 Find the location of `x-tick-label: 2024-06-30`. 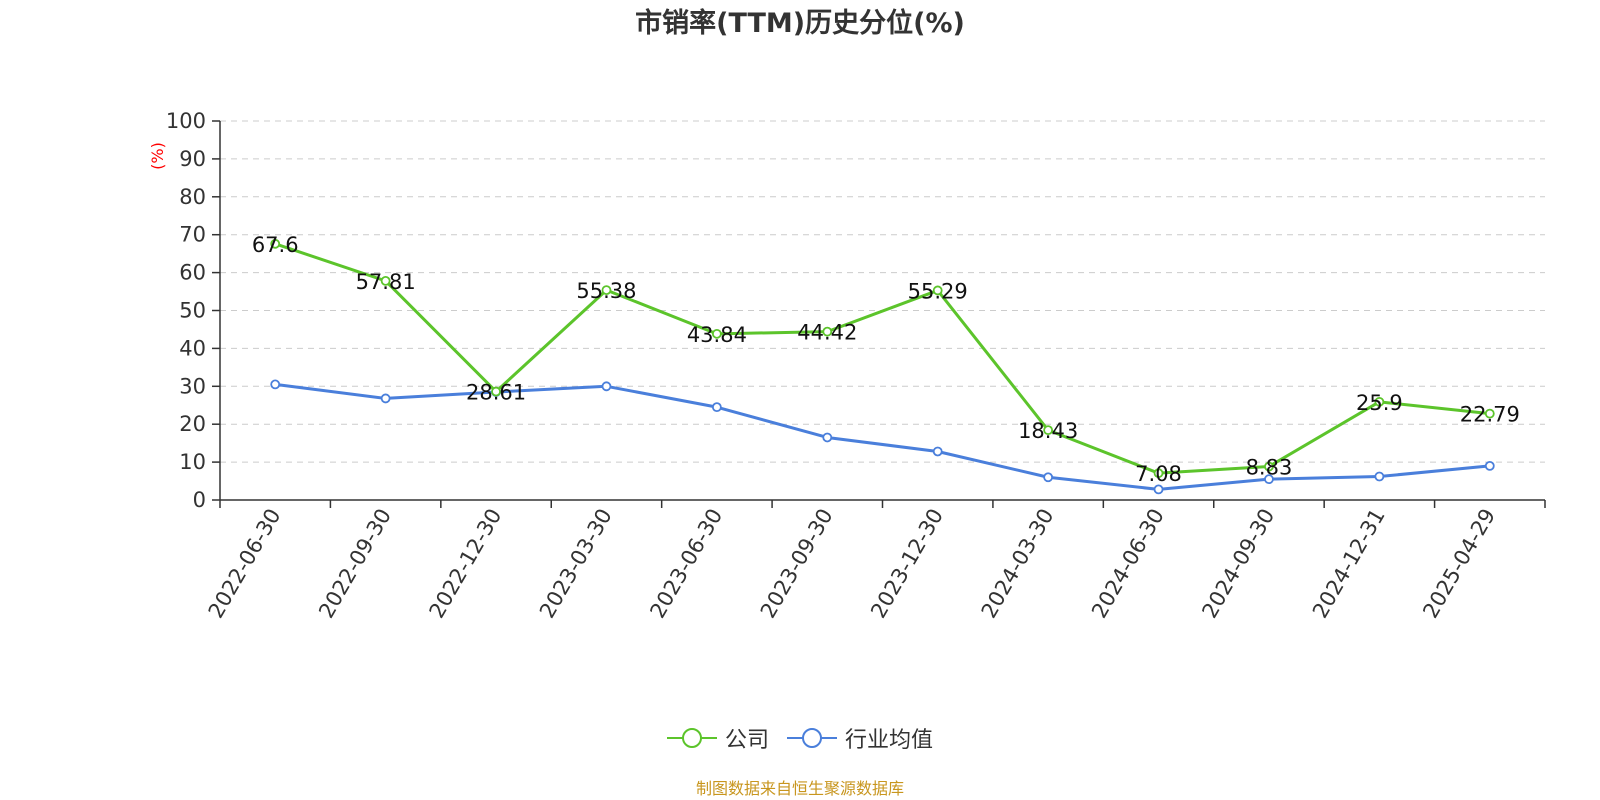

x-tick-label: 2024-06-30 is located at coordinates (1128, 564).